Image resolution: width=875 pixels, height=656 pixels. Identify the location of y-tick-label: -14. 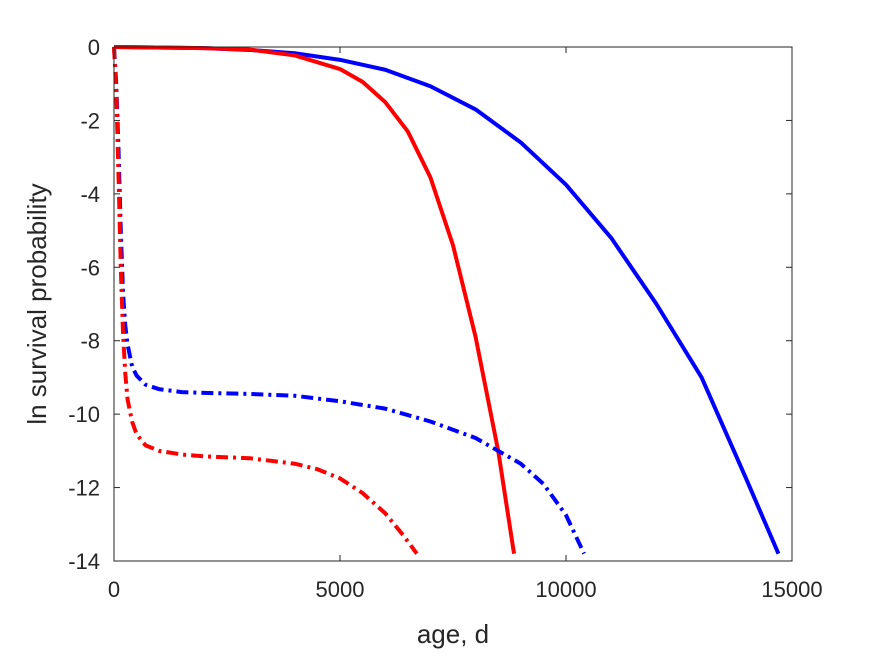
(84, 561).